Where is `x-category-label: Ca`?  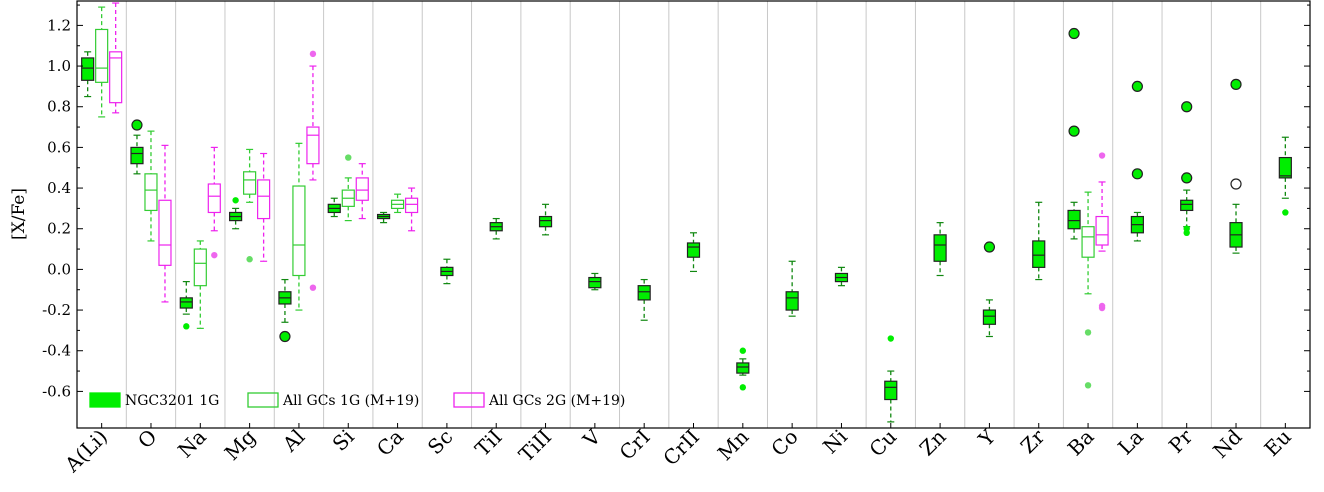 x-category-label: Ca is located at coordinates (390, 443).